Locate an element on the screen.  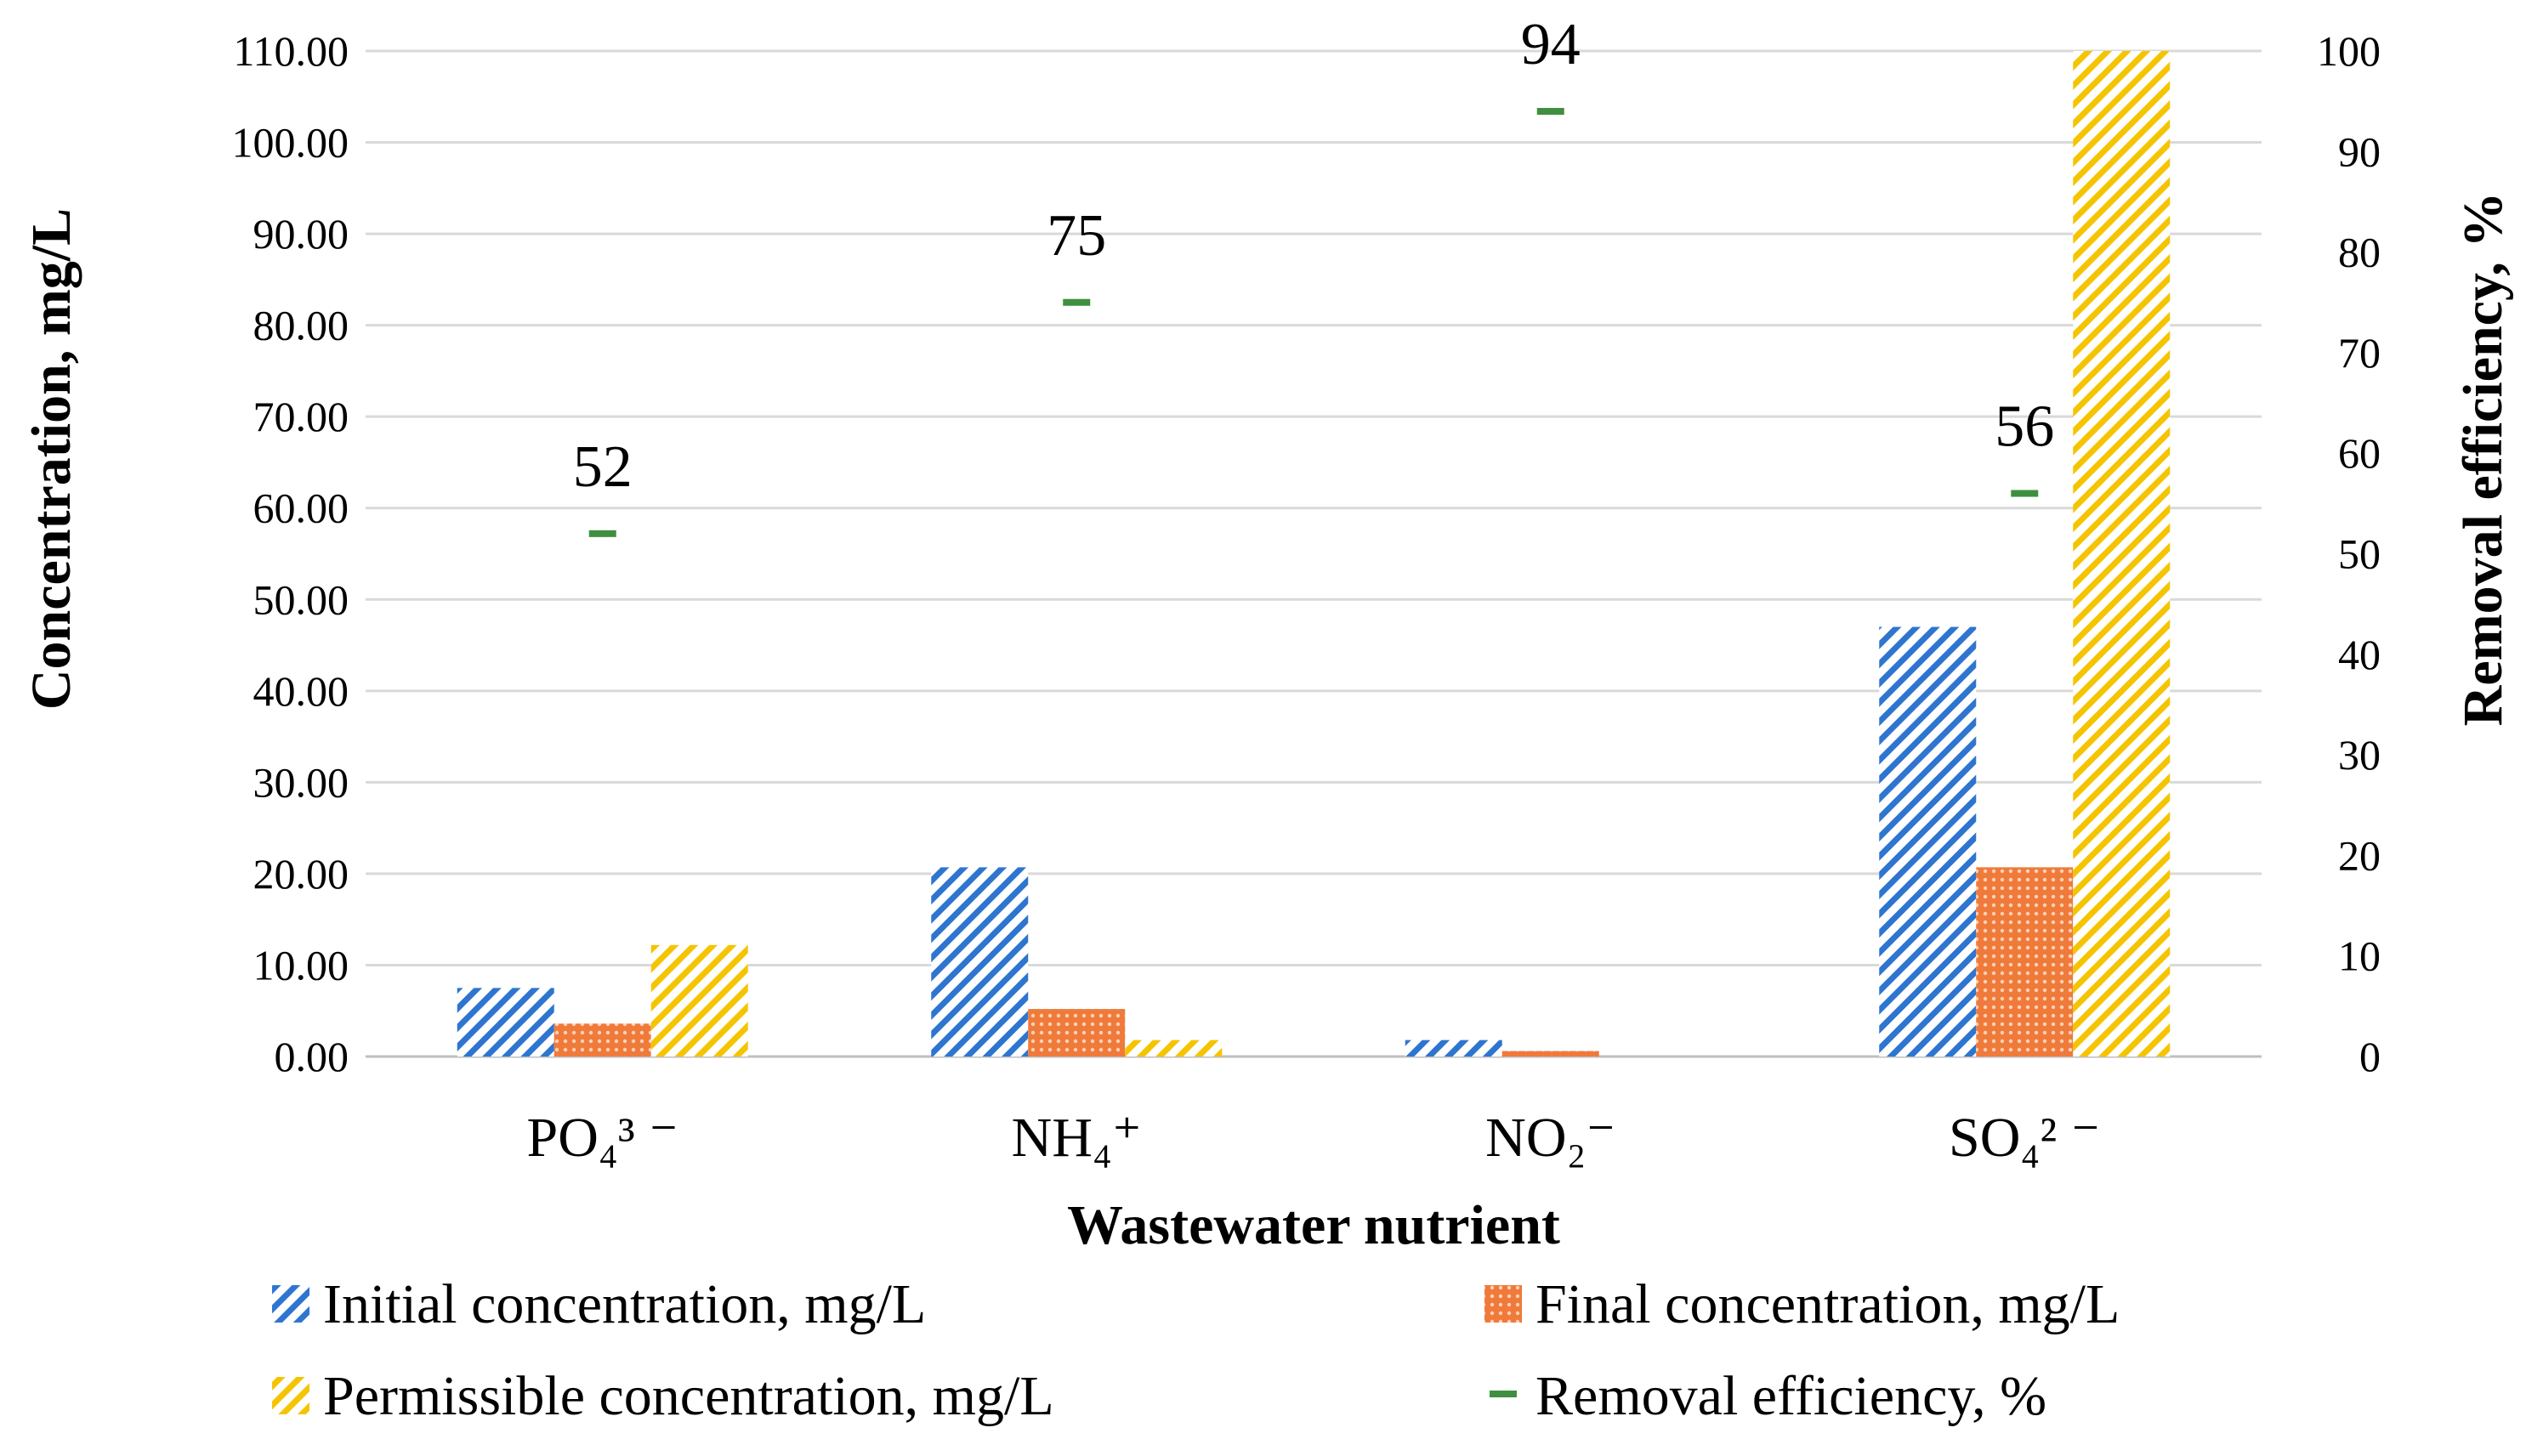
y-tick-label: 40.00 is located at coordinates (301, 691).